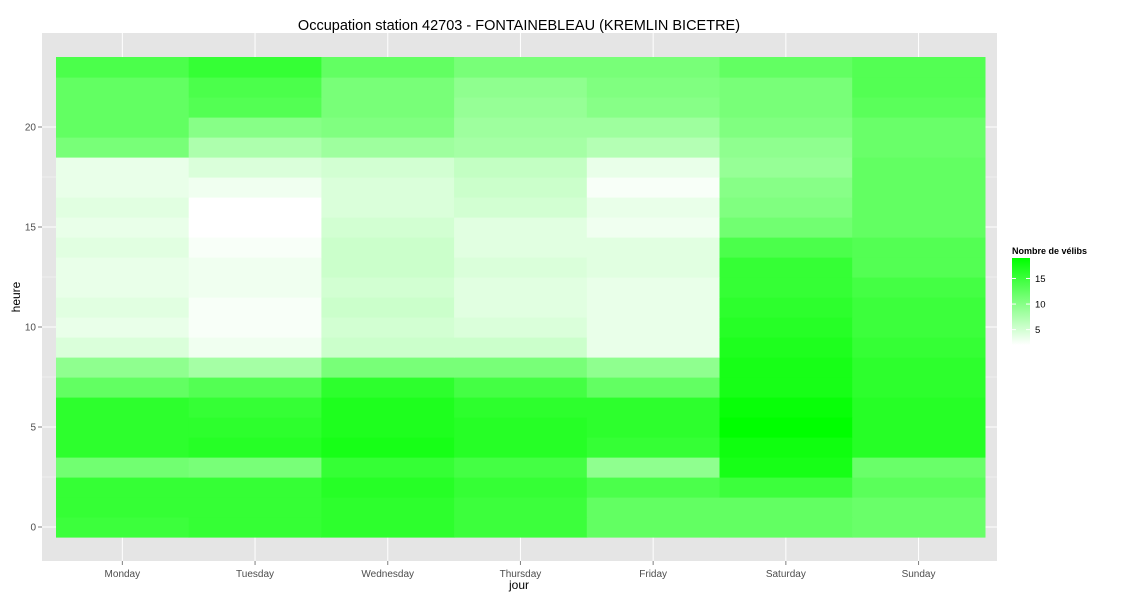 This screenshot has width=1125, height=600. I want to click on x-tick-label: Tuesday, so click(255, 574).